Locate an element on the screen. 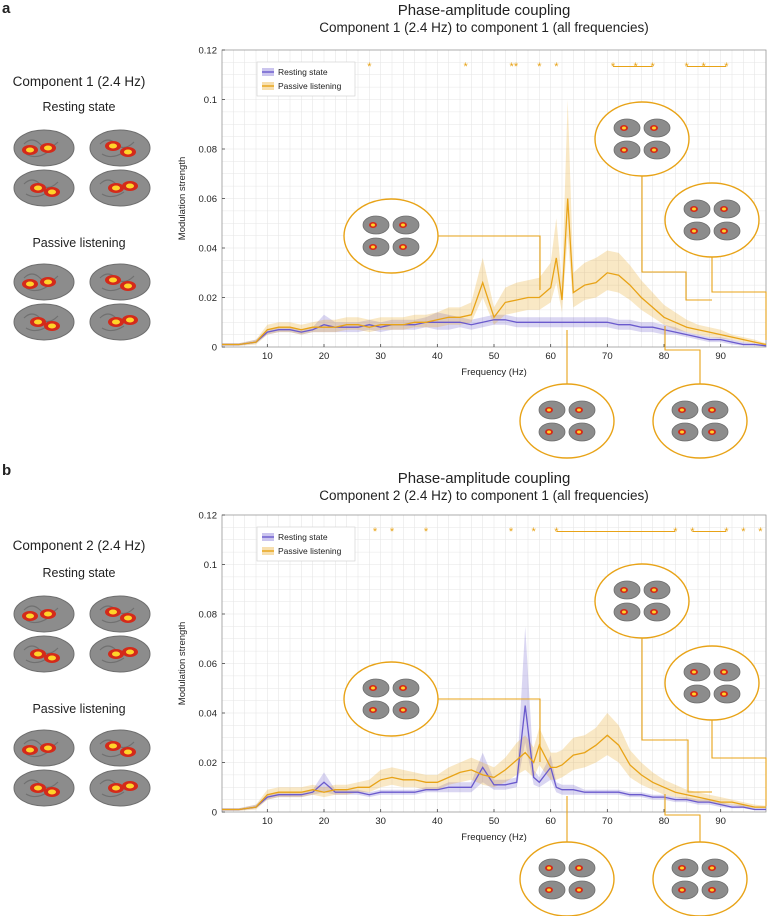 The image size is (768, 916). y-tick-label: 0.04 is located at coordinates (208, 714).